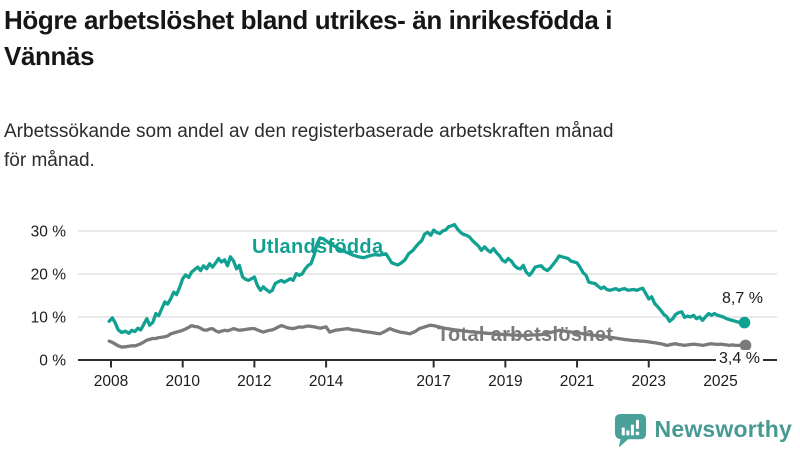 This screenshot has width=800, height=450. What do you see at coordinates (182, 381) in the screenshot?
I see `x-axis-tick-label: 2010` at bounding box center [182, 381].